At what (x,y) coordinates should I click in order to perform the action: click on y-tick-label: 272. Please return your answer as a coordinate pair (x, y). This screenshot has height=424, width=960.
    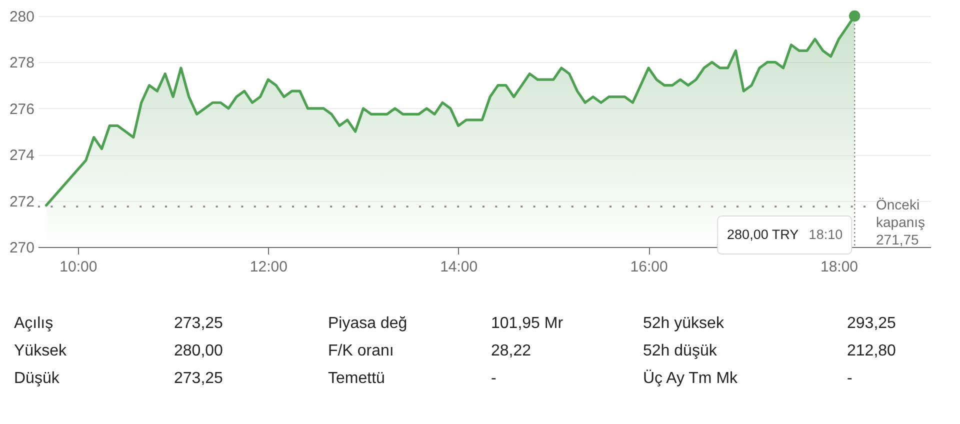
    Looking at the image, I should click on (21, 201).